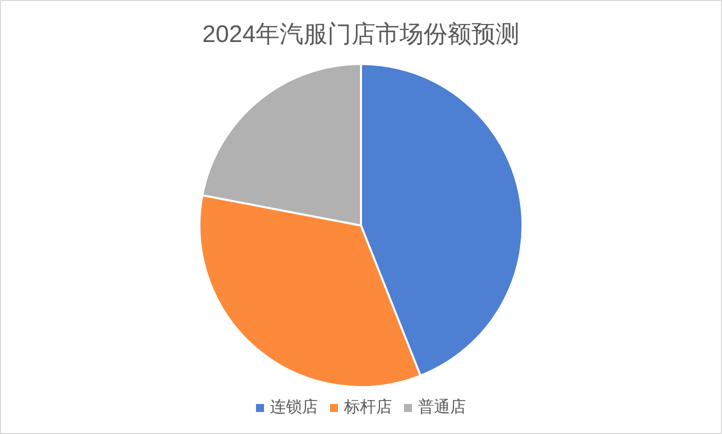  I want to click on legend-label: 普通店, so click(442, 407).